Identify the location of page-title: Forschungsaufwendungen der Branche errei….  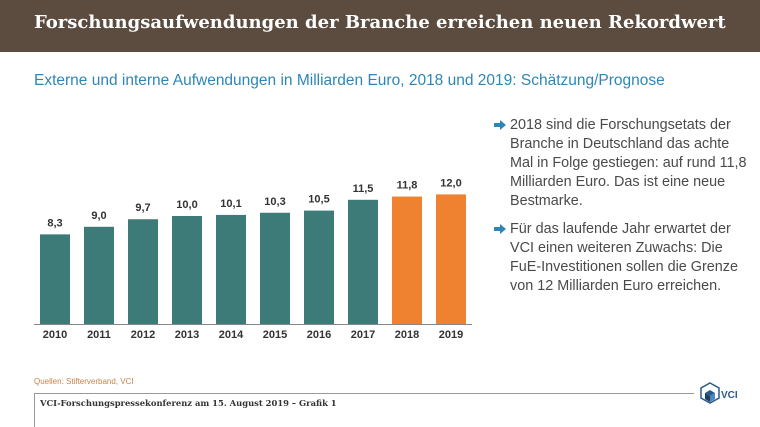
(380, 22).